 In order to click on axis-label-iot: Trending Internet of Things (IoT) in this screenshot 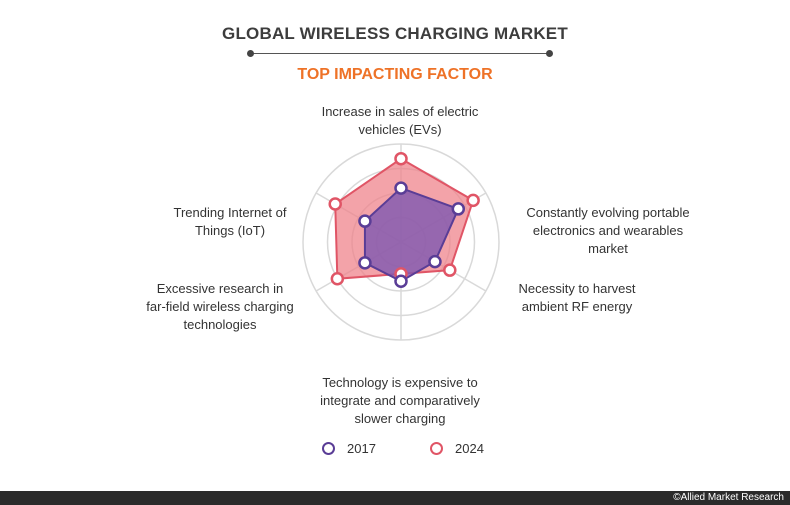, I will do `click(230, 222)`.